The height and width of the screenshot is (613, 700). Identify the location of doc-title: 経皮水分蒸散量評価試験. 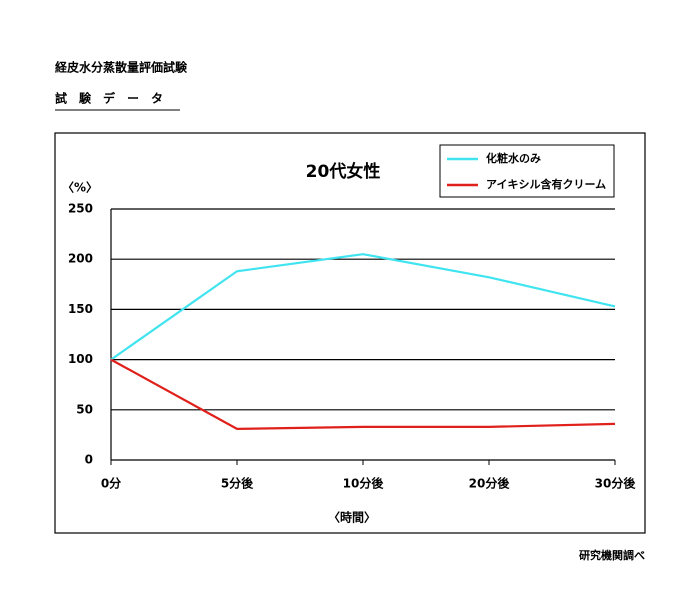
(121, 67).